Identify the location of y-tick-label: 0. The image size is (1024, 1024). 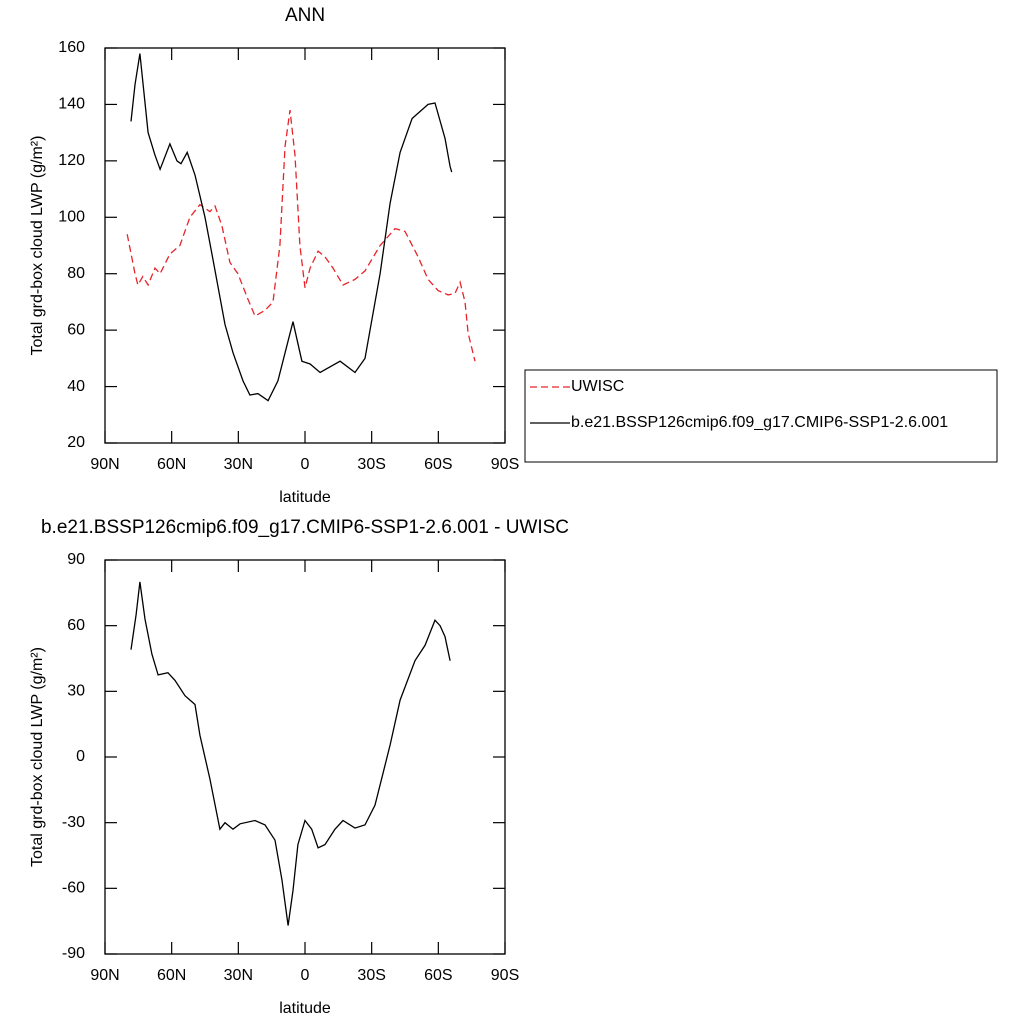
(80, 756).